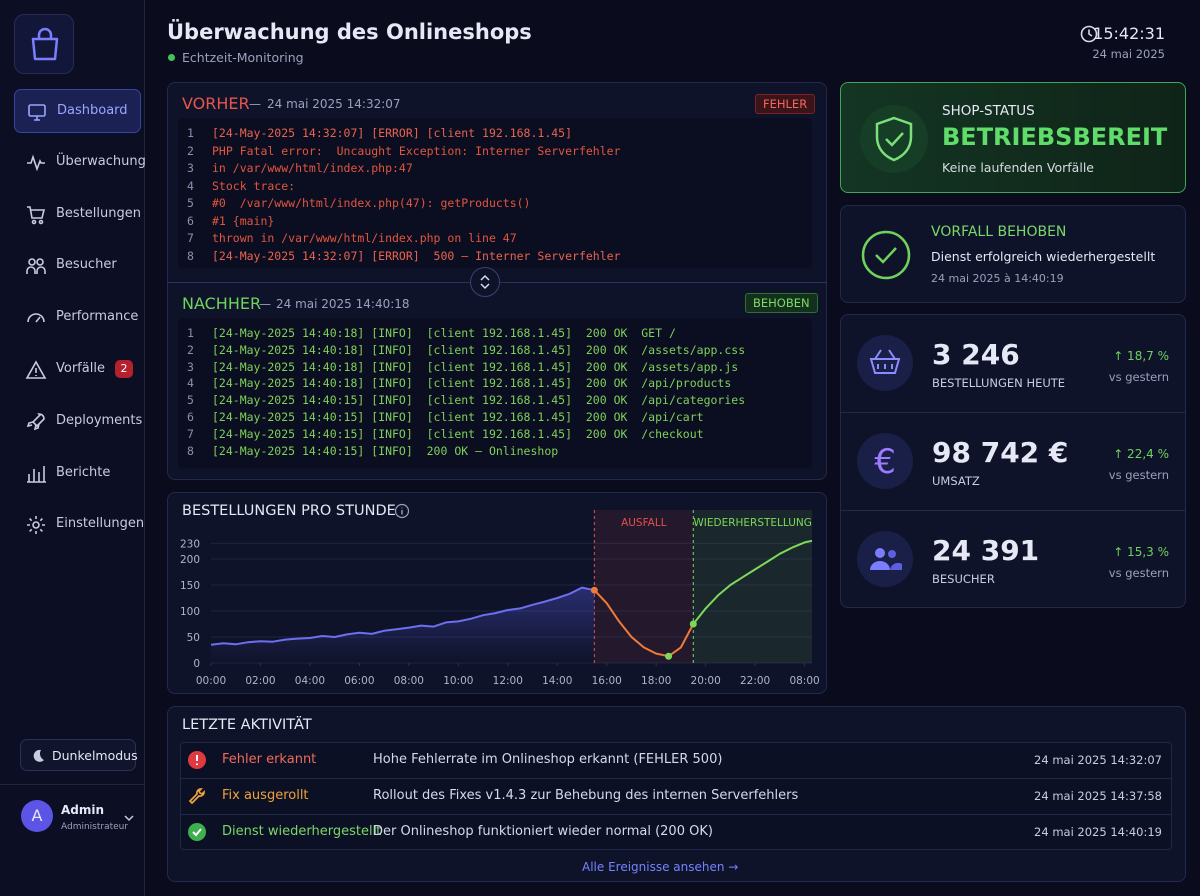 This screenshot has height=896, width=1200. What do you see at coordinates (334, 104) in the screenshot?
I see `before-timestamp: 24 mai 2025 14:32:07` at bounding box center [334, 104].